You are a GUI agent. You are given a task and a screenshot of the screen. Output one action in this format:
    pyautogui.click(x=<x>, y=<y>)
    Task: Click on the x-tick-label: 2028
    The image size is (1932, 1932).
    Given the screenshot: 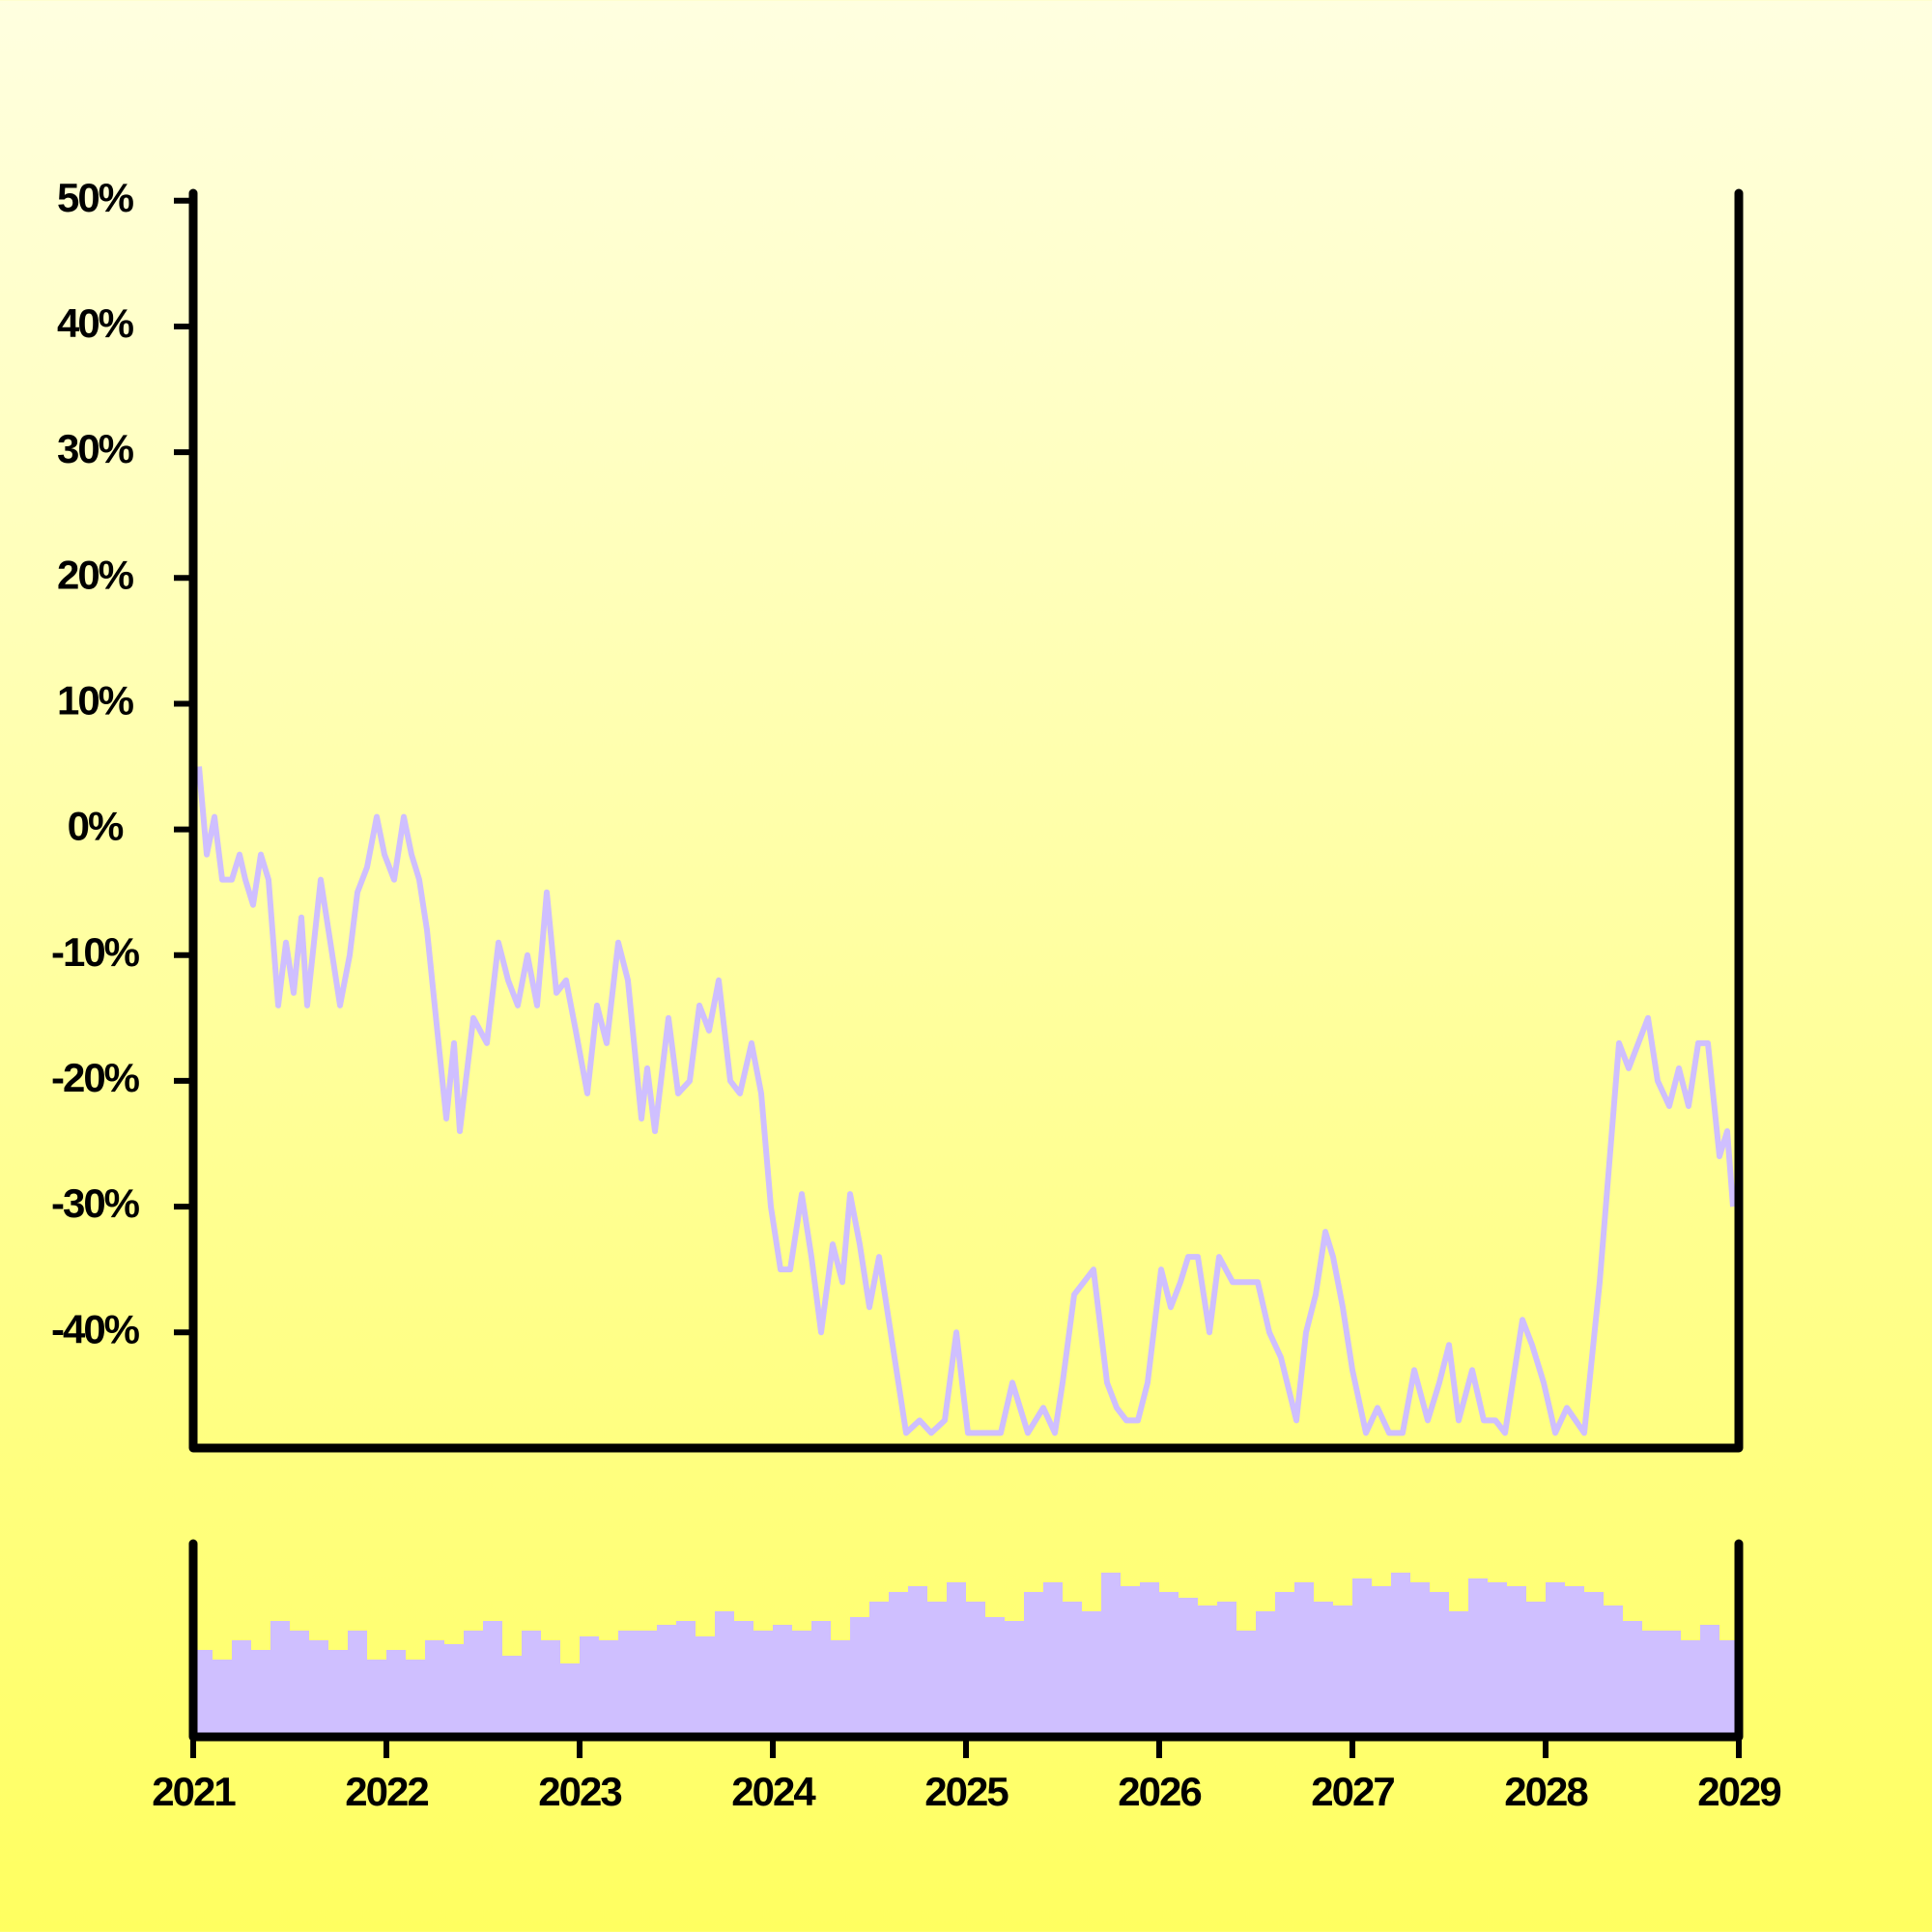 What is the action you would take?
    pyautogui.click(x=1546, y=1791)
    